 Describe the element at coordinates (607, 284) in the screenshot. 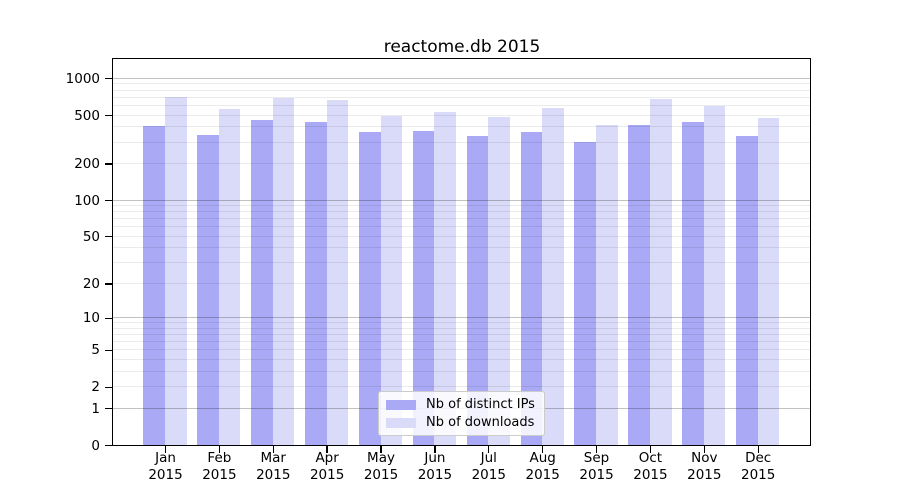

I see `bar-sep-downloads` at that location.